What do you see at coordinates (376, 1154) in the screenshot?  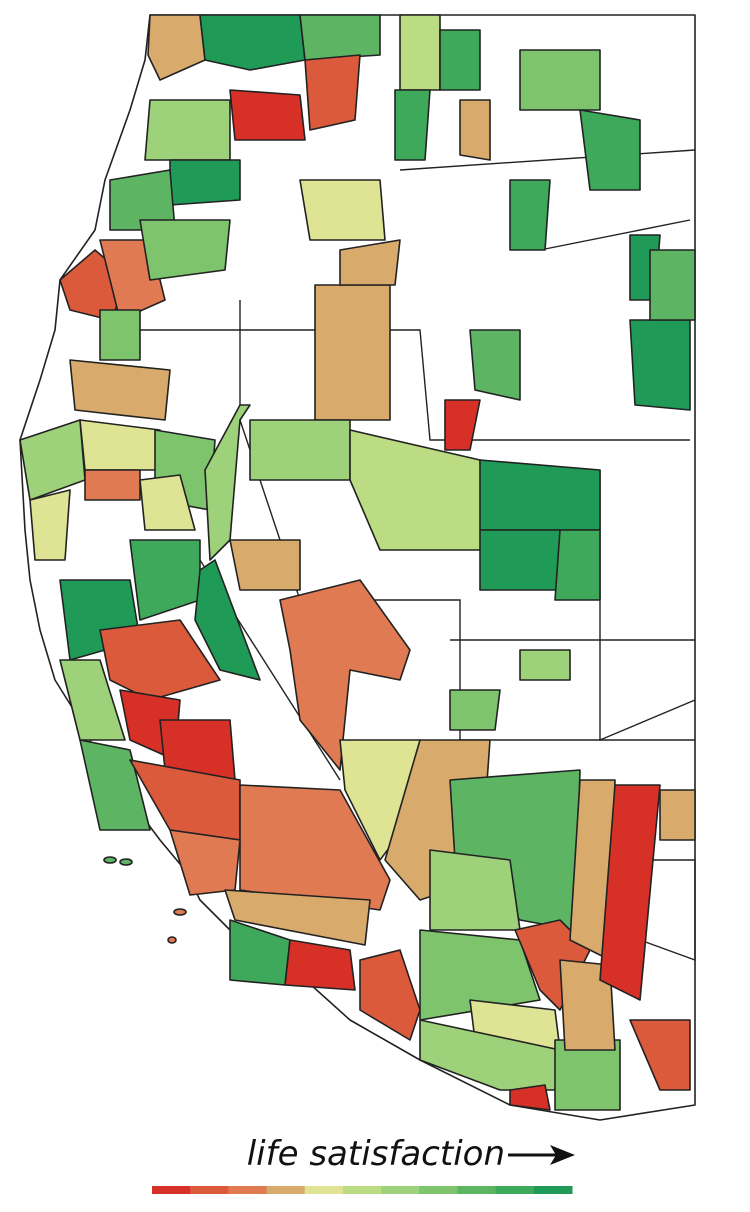 I see `legend-title: life satisfaction` at bounding box center [376, 1154].